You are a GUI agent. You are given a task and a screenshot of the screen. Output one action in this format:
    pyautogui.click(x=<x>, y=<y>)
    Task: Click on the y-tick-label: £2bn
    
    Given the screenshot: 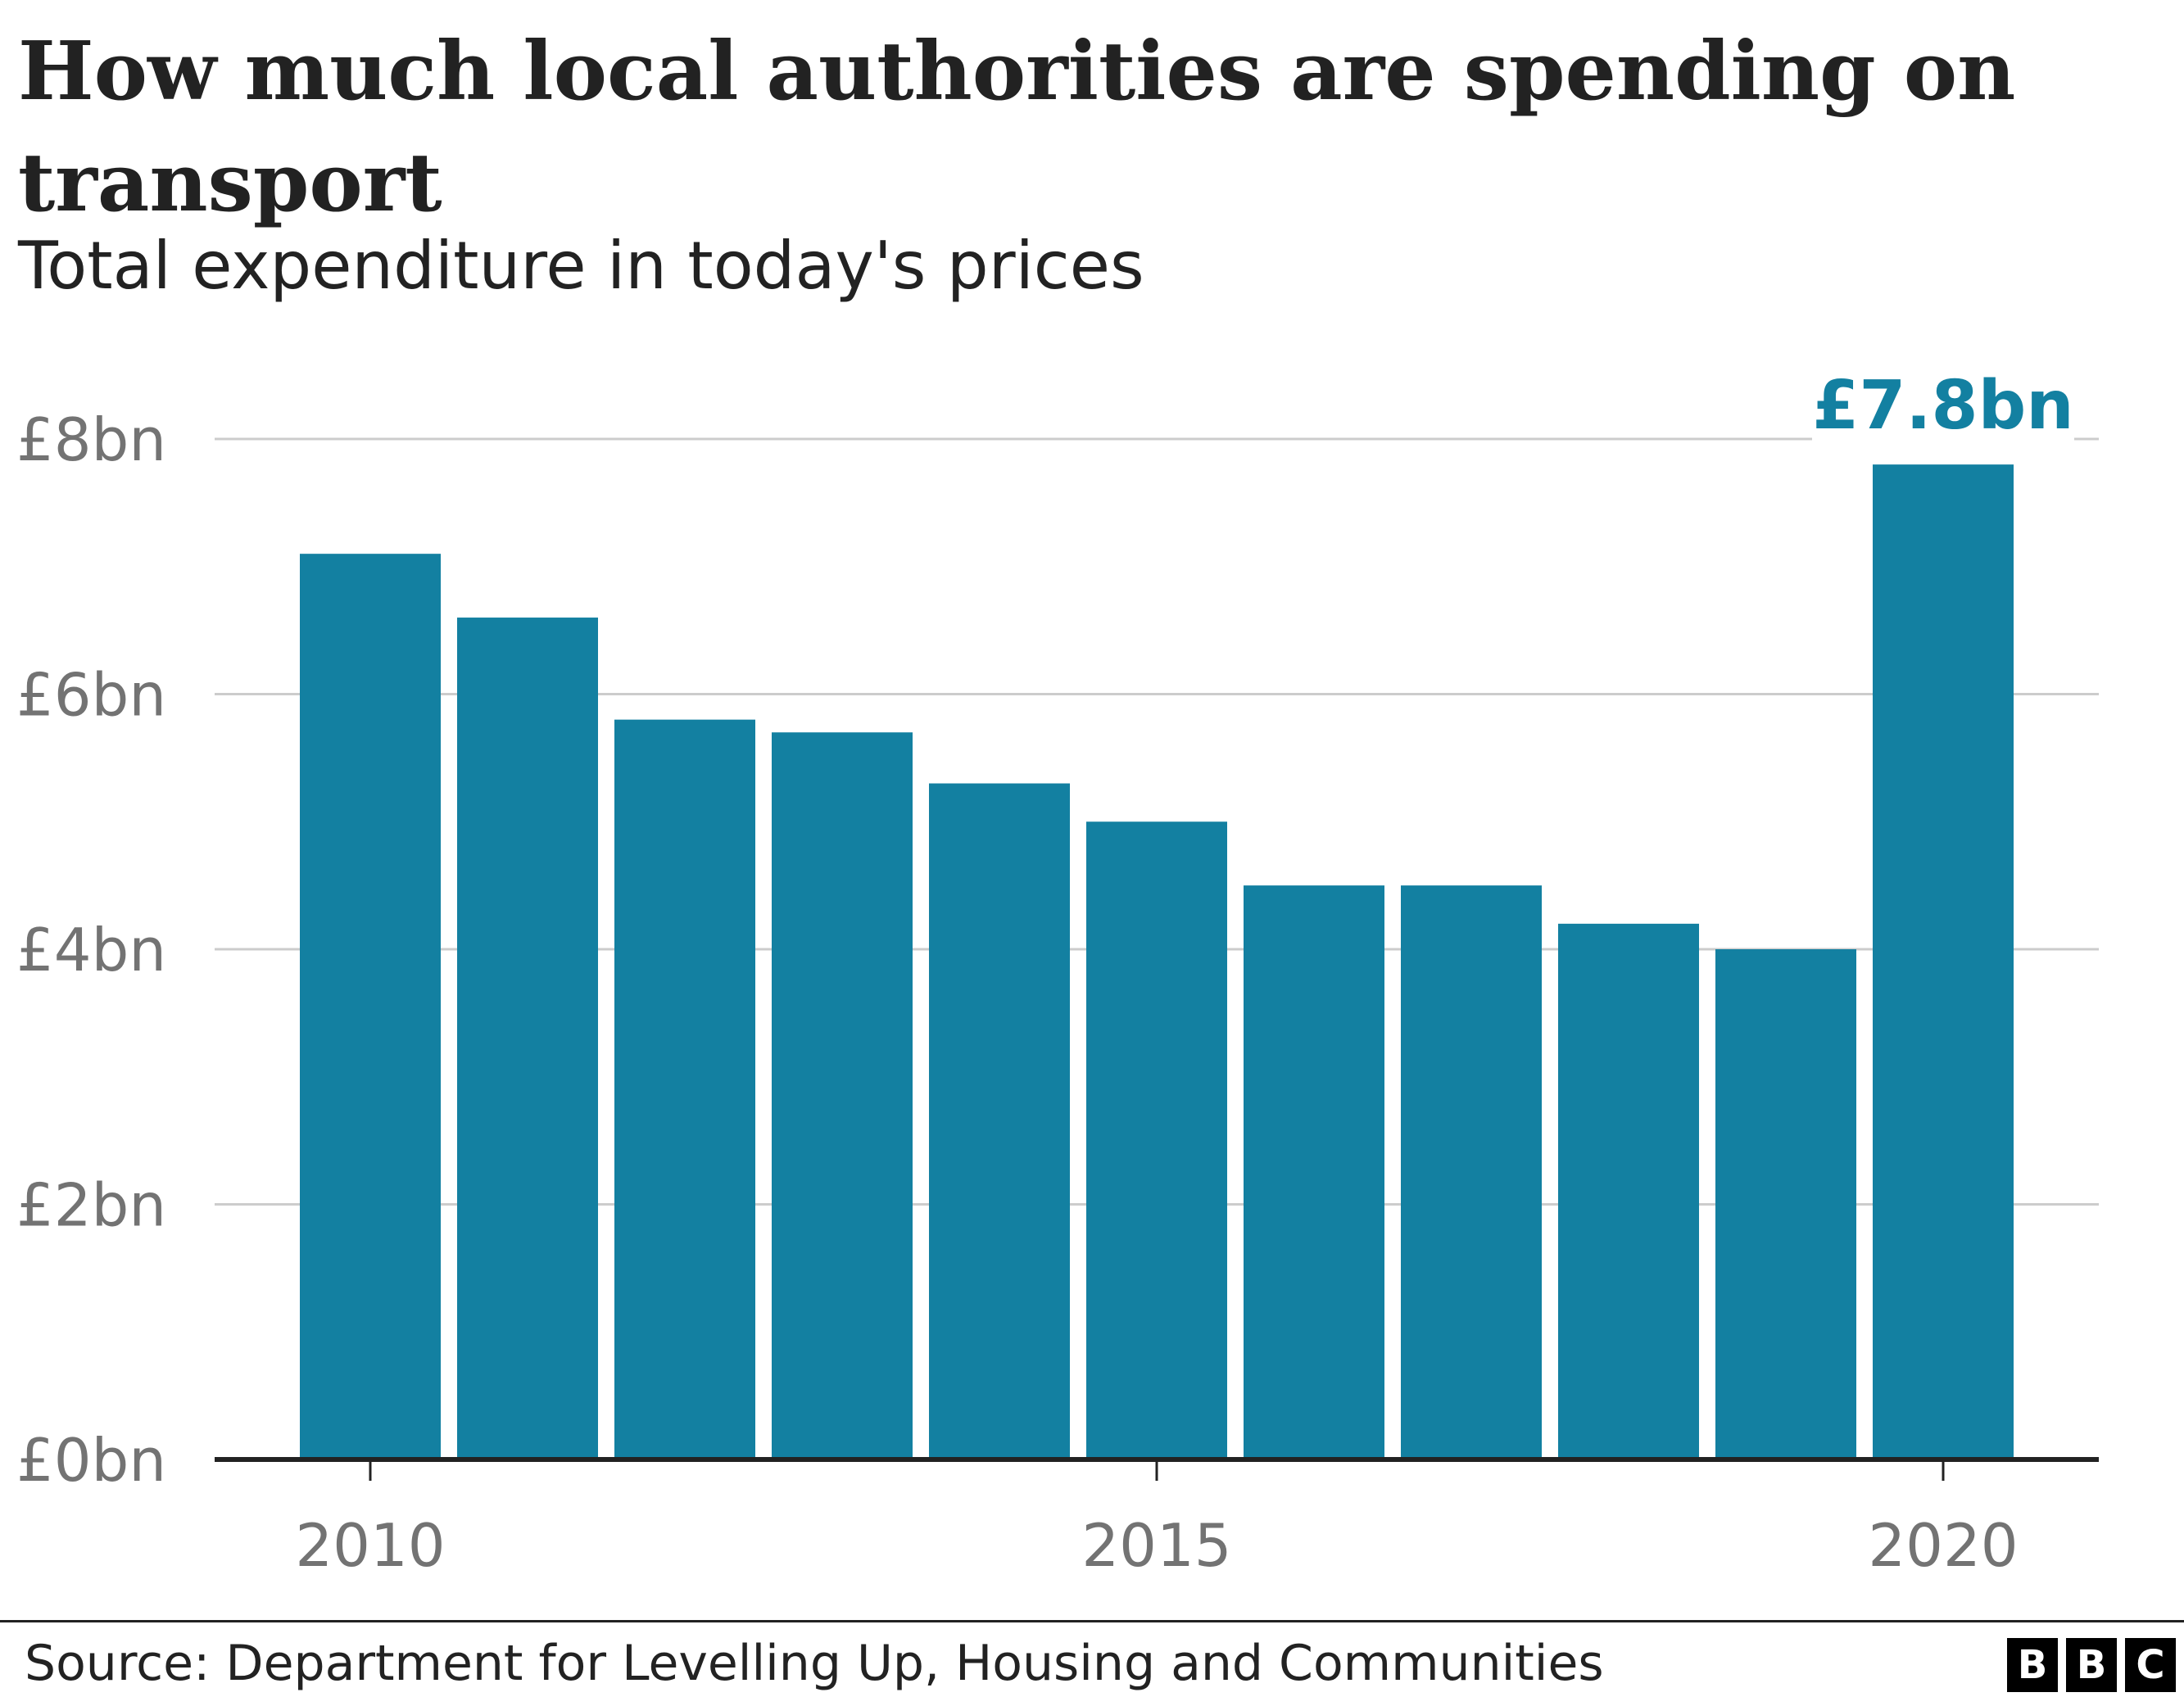 What is the action you would take?
    pyautogui.click(x=91, y=1205)
    